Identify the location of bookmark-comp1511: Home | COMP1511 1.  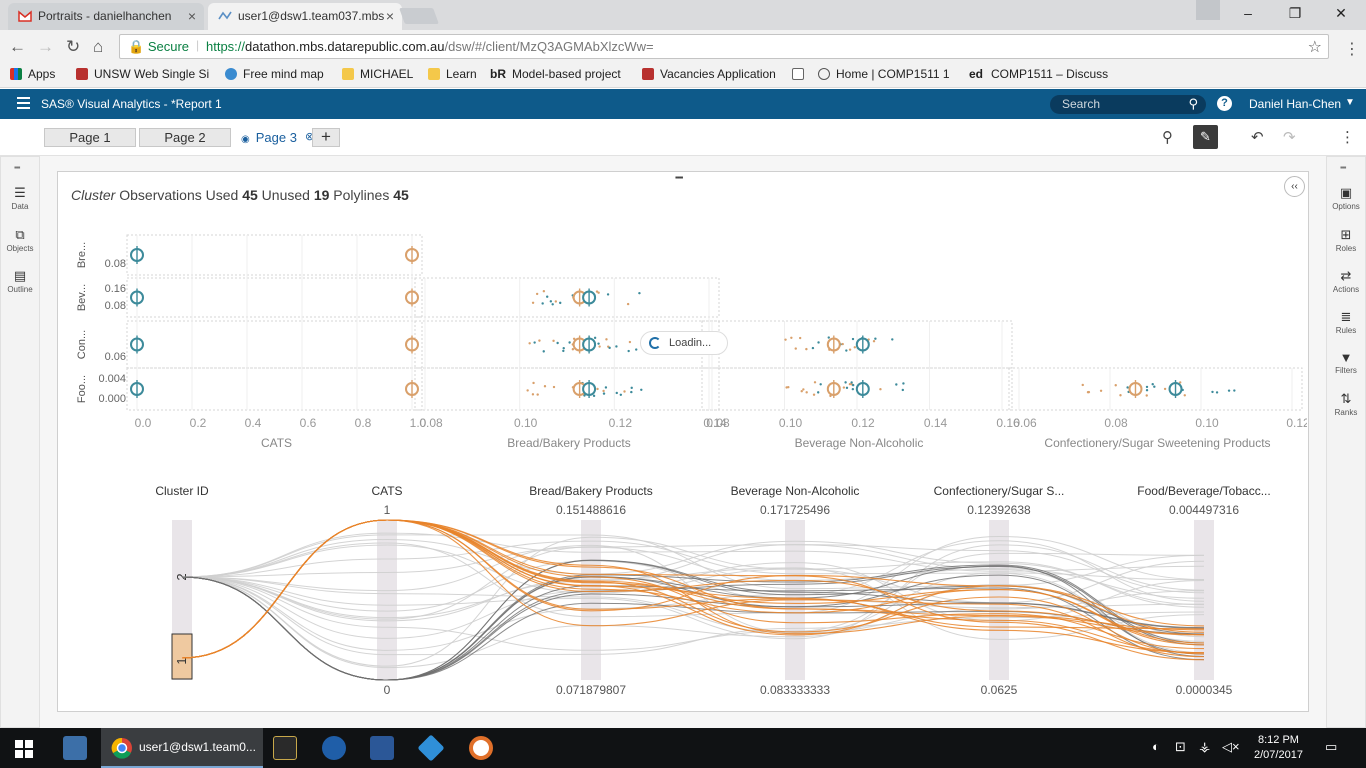
(884, 74).